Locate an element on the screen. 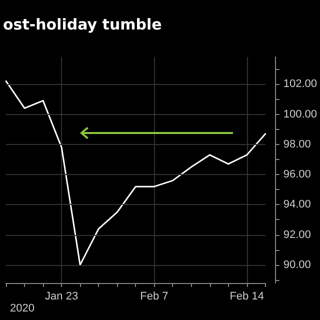 Image resolution: width=320 pixels, height=320 pixels. x-tick-label: Feb 14 is located at coordinates (247, 296).